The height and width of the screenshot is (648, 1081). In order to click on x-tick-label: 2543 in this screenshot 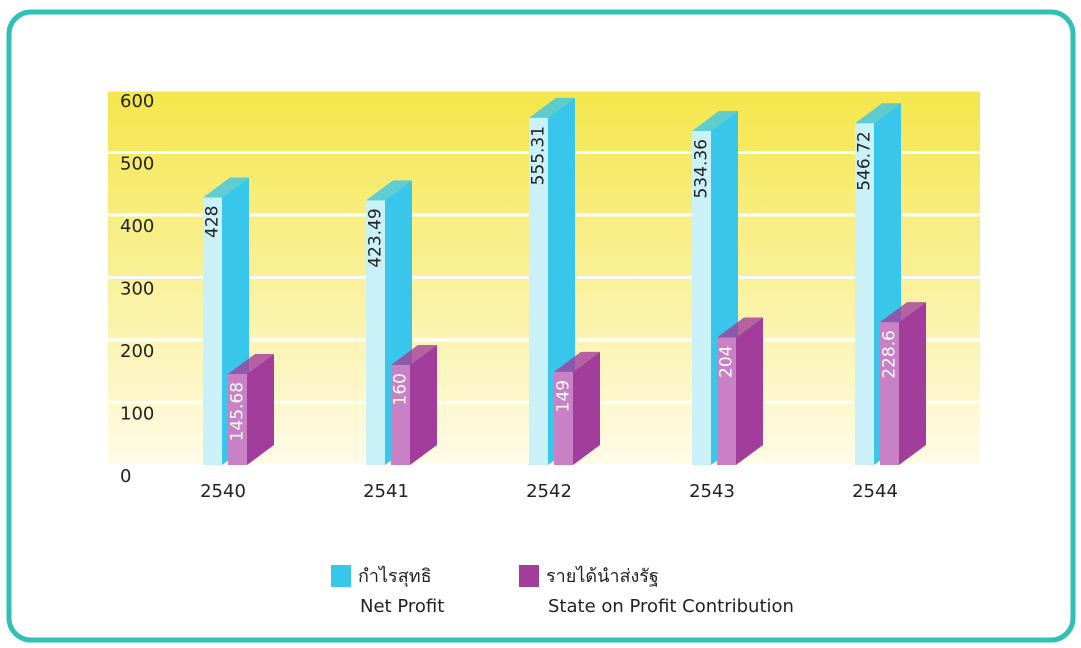, I will do `click(712, 491)`.